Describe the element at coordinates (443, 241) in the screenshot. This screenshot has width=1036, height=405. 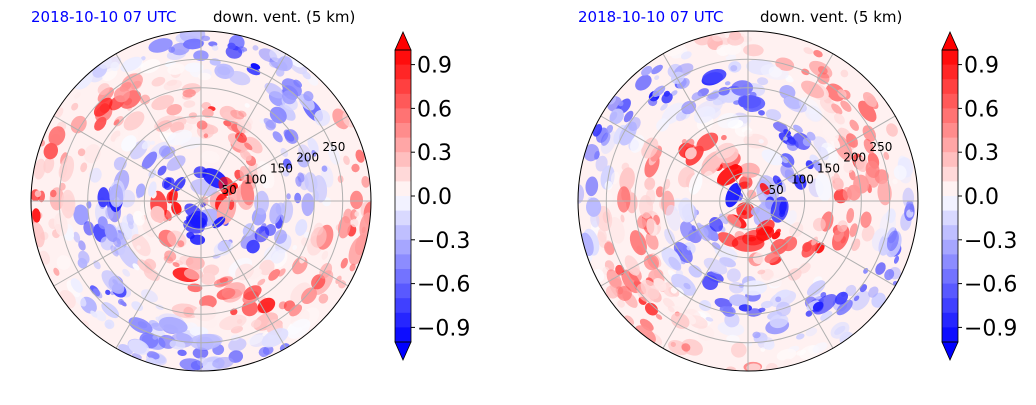
I see `colorbar-tick-label: −0.3` at that location.